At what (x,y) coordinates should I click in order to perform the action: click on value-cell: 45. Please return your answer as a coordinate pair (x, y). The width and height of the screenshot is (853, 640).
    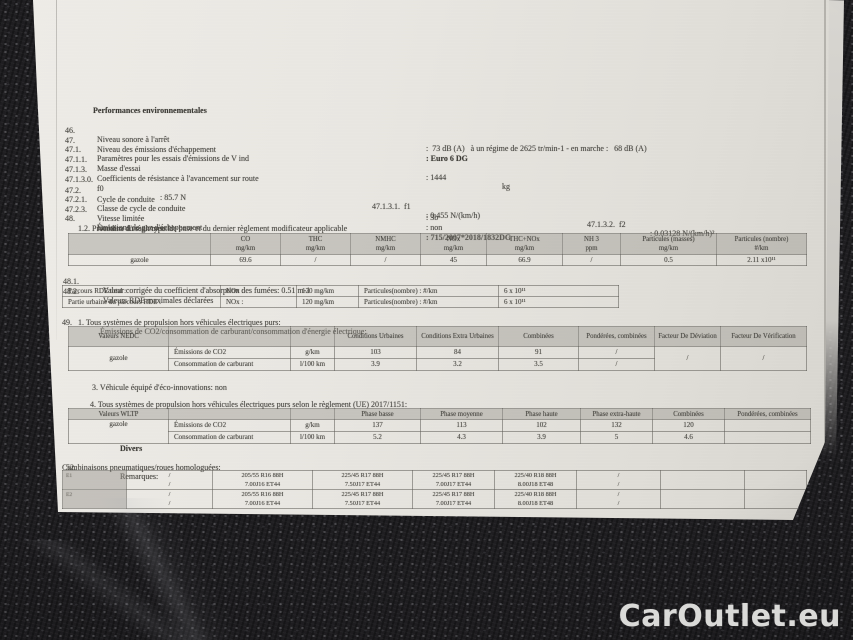
    Looking at the image, I should click on (453, 260).